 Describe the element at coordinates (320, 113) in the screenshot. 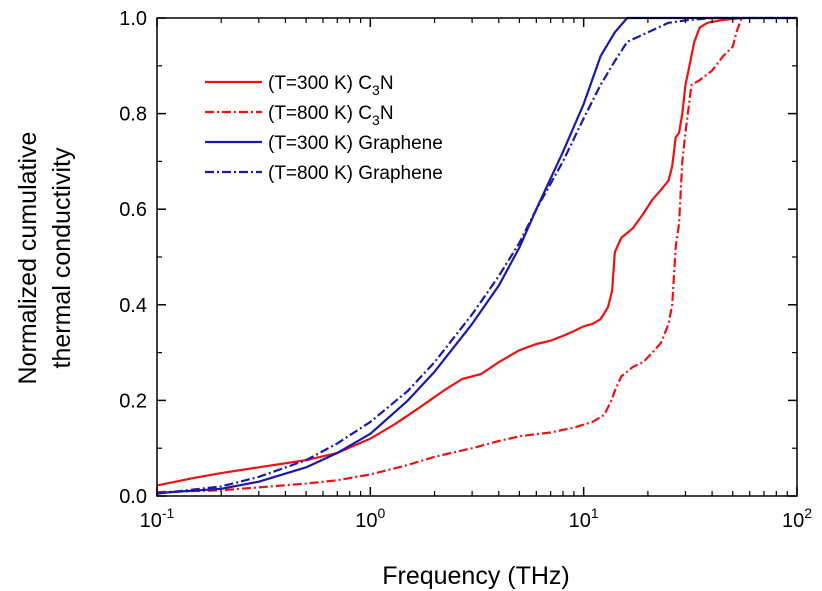

I see `legend-label-main: (T=800 K) C` at that location.